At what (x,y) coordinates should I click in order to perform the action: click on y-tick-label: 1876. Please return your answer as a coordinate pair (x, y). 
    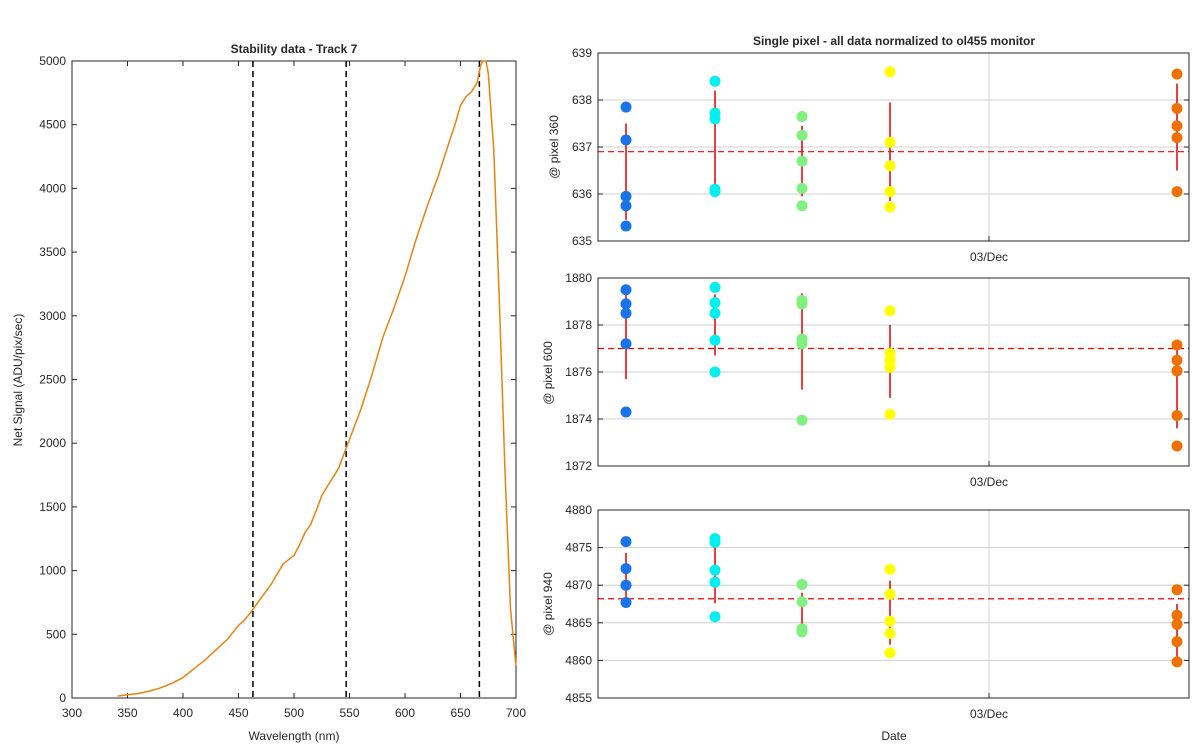
    Looking at the image, I should click on (578, 372).